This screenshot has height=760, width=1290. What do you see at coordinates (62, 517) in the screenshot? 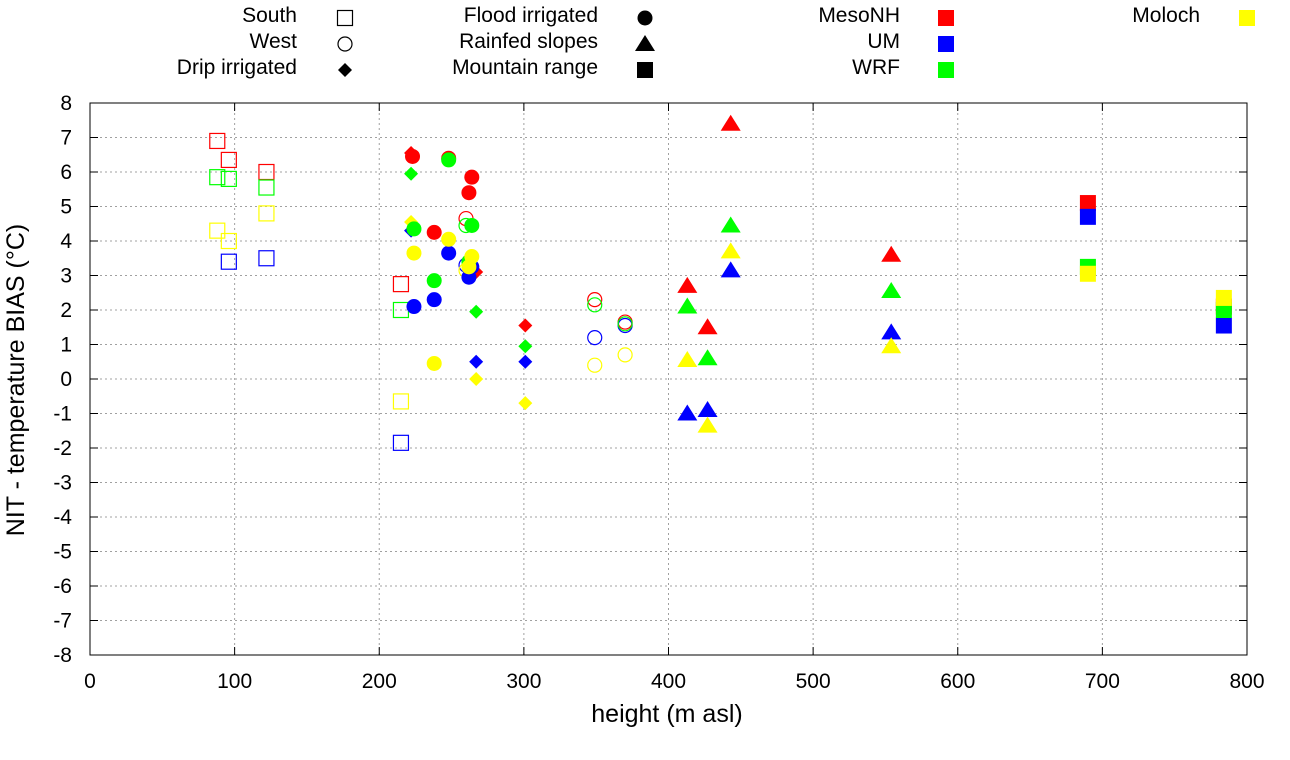
I see `y-tick-label: -4` at bounding box center [62, 517].